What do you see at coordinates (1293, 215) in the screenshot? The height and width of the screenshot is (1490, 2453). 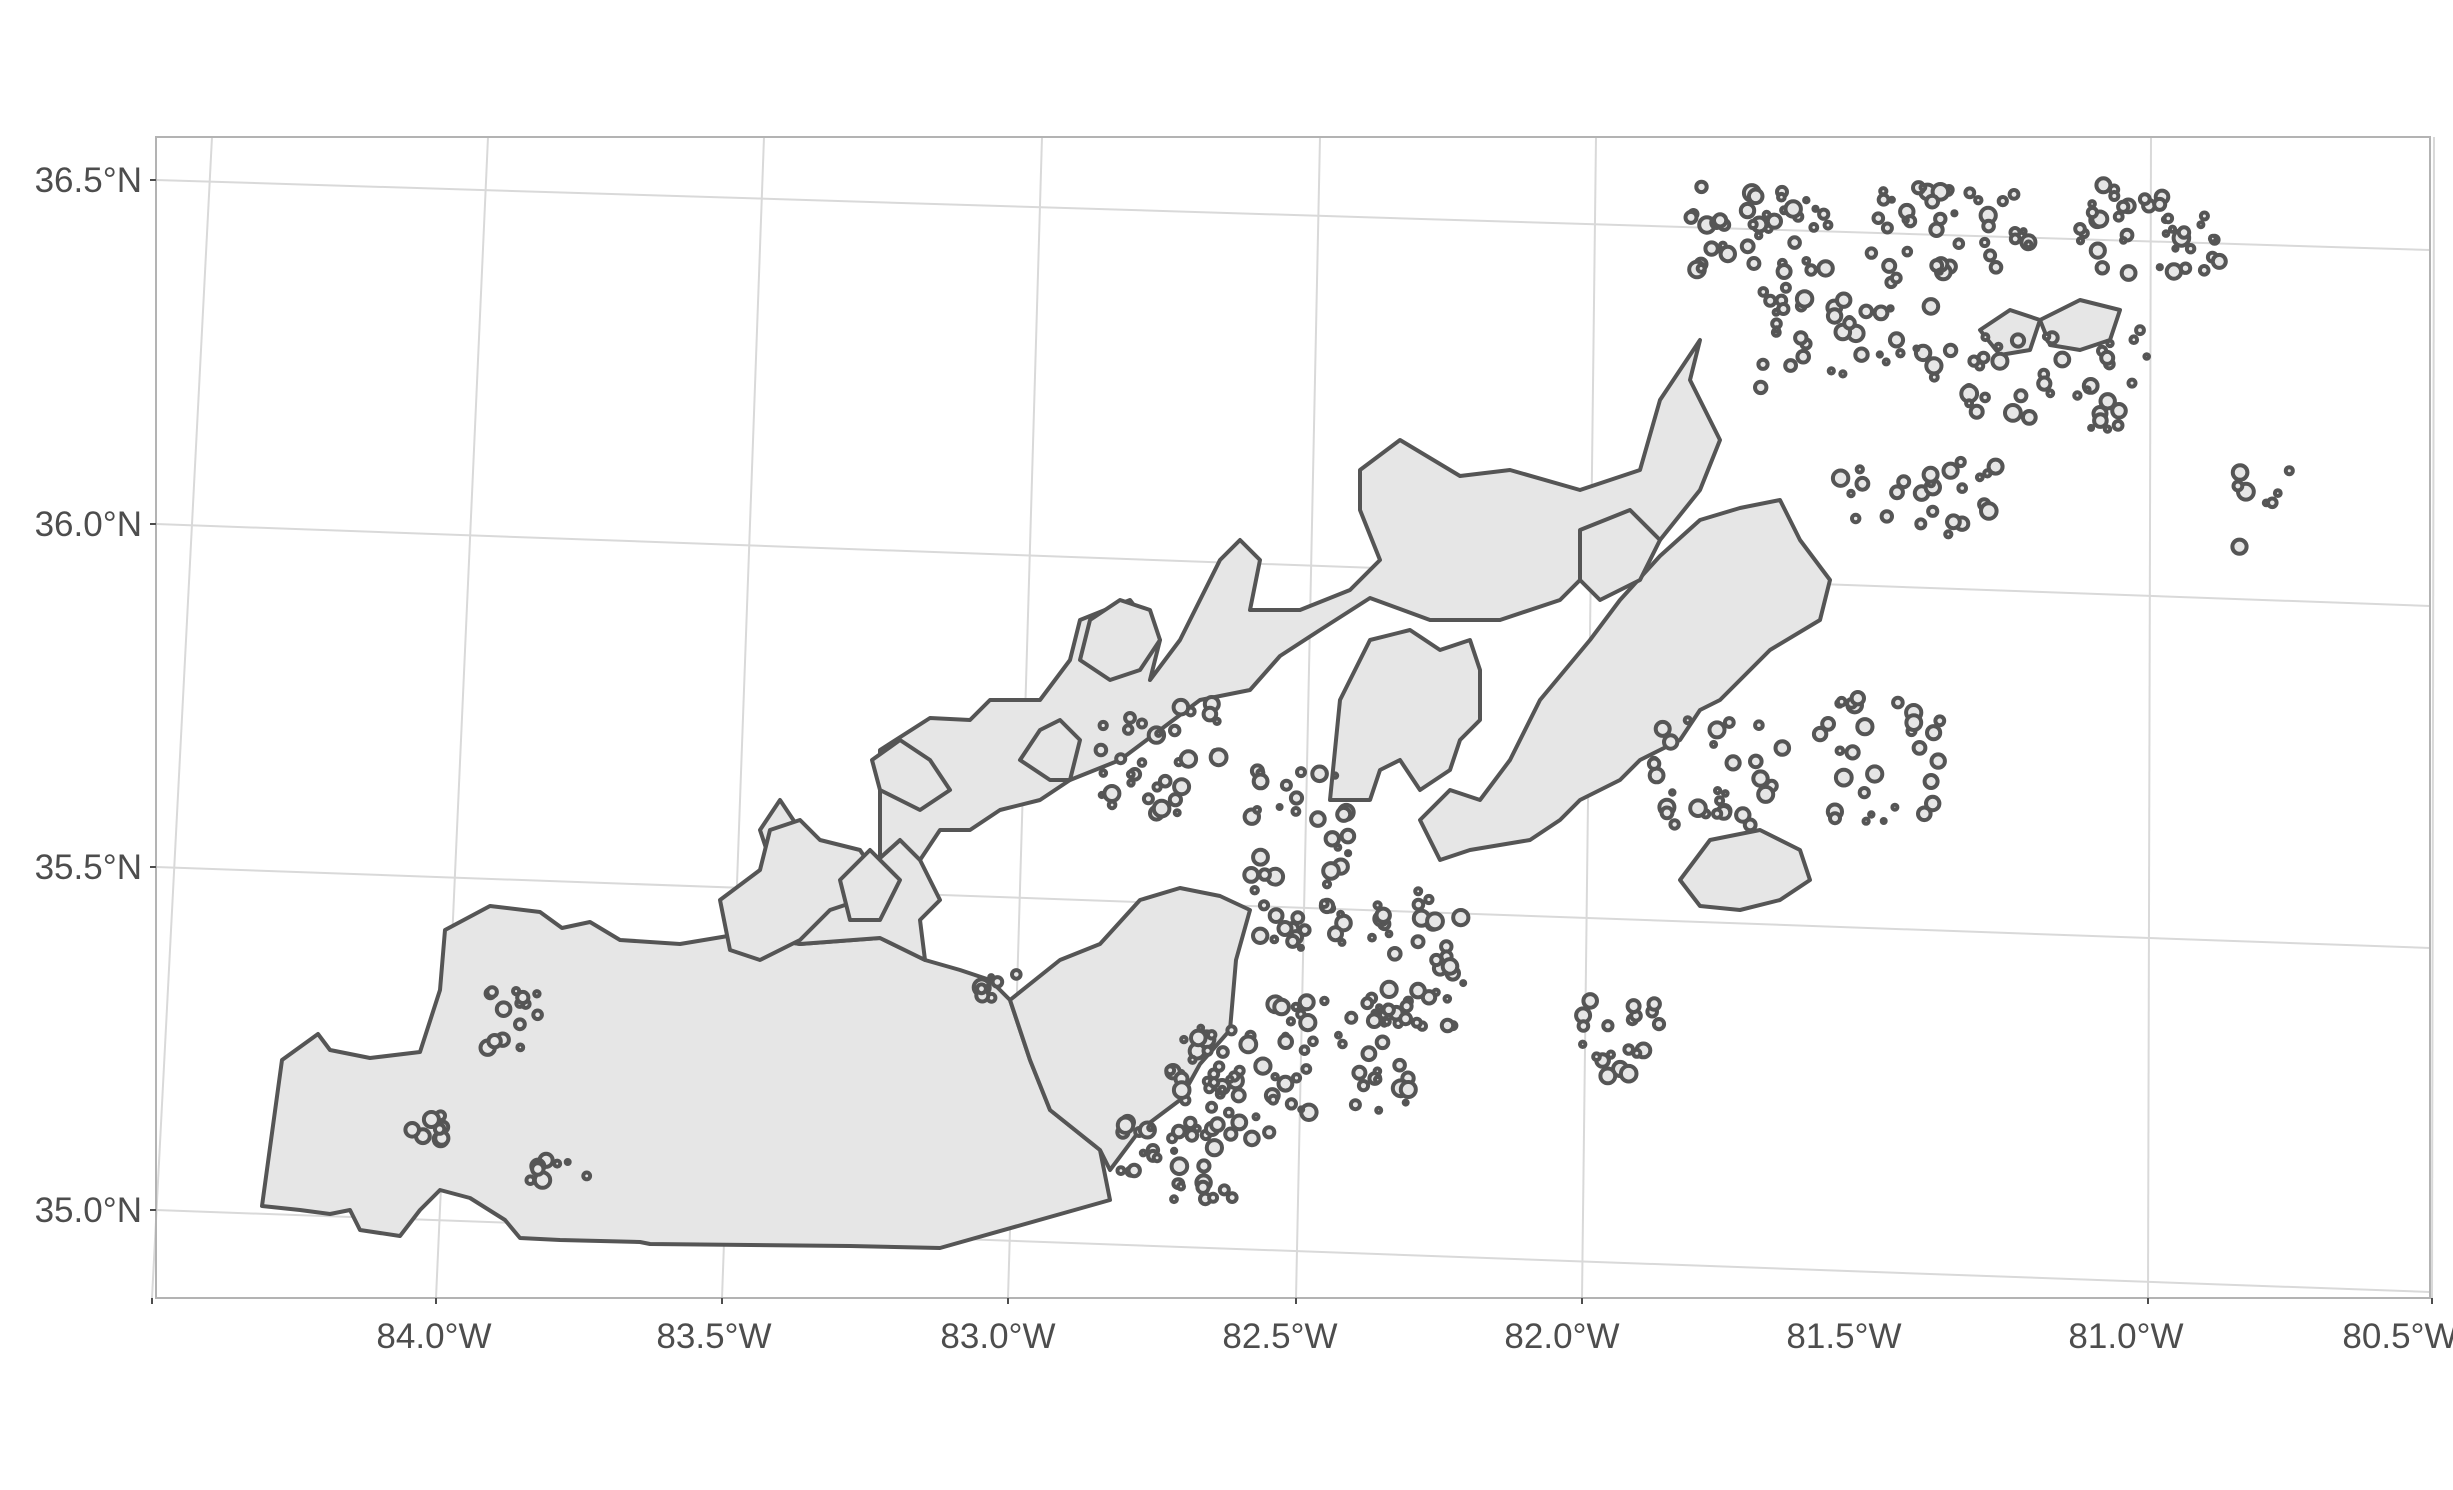 I see `parallel-36.5` at bounding box center [1293, 215].